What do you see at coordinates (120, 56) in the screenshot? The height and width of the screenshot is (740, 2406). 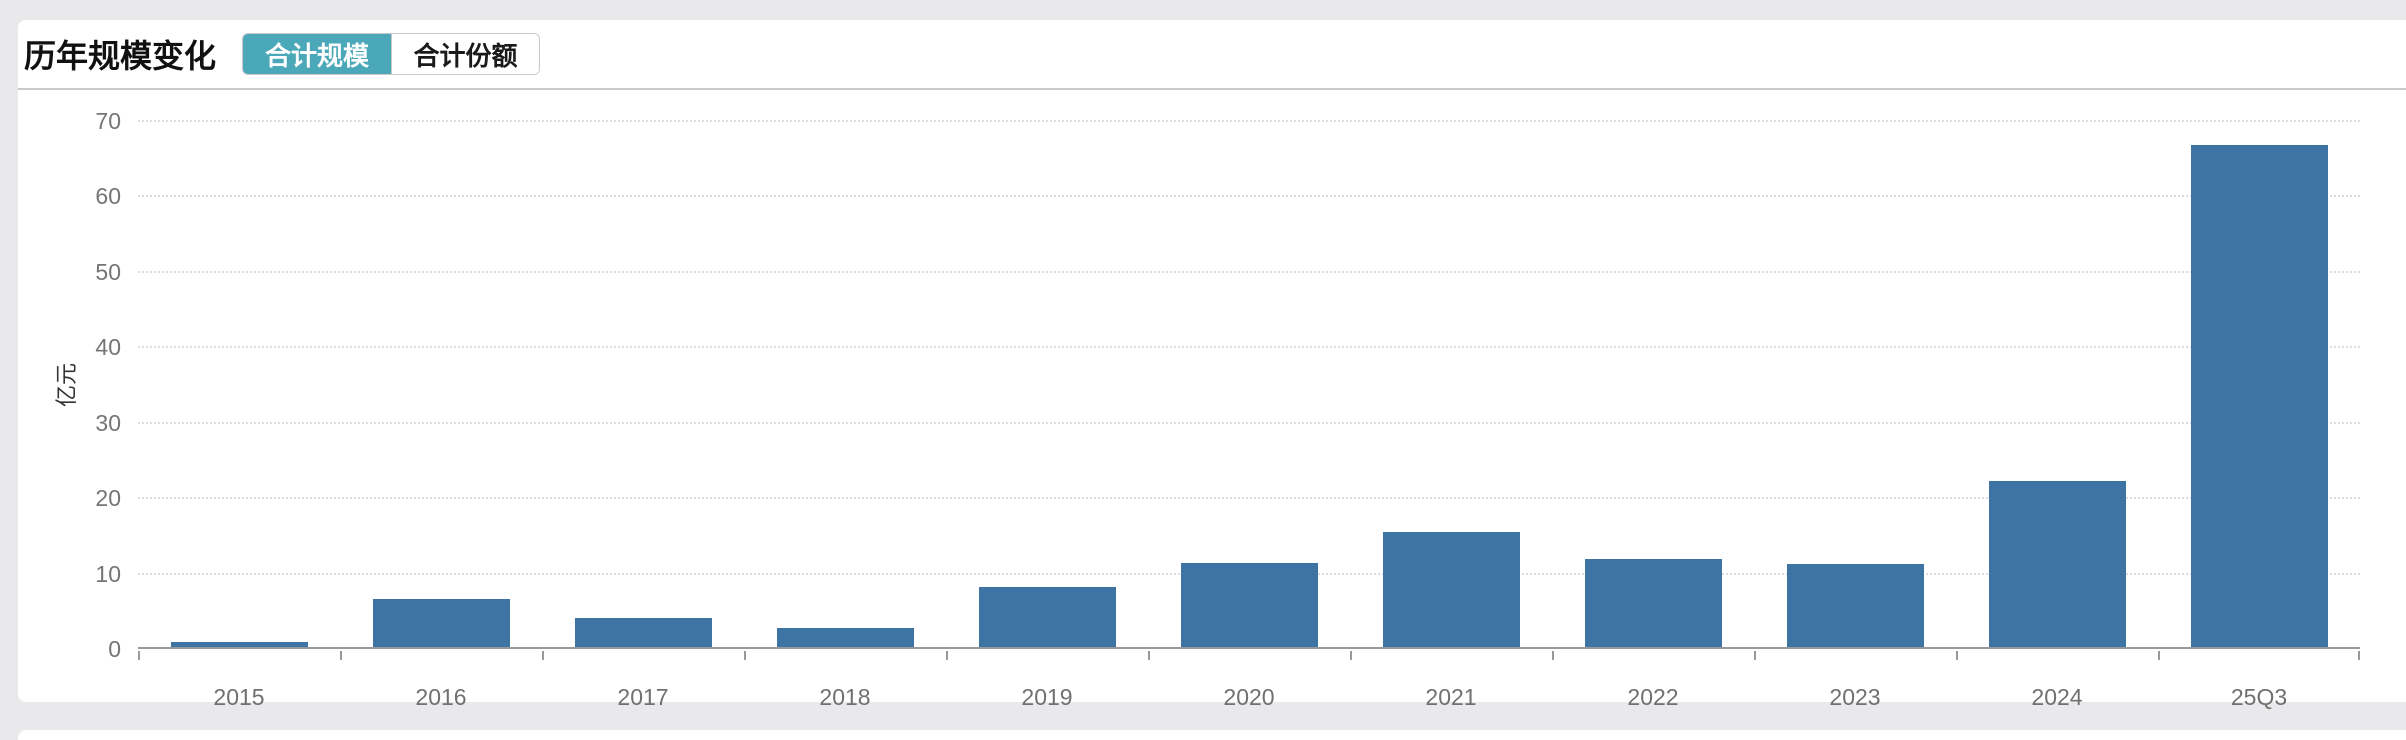 I see `card-title: 历年规模变化` at bounding box center [120, 56].